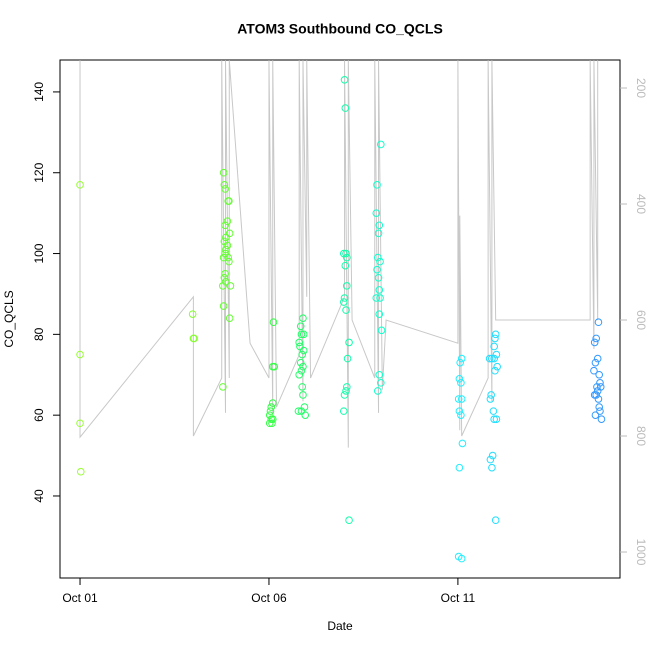 This screenshot has height=650, width=650. I want to click on y-tick-label: 140, so click(39, 92).